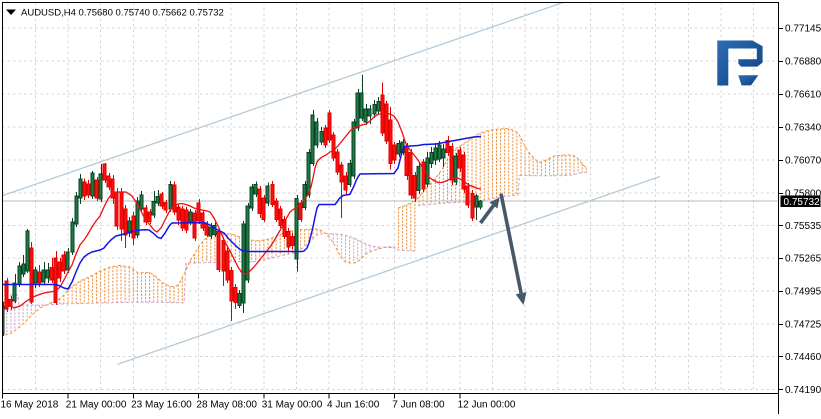  What do you see at coordinates (802, 202) in the screenshot?
I see `svg-text: 0.75732` at bounding box center [802, 202].